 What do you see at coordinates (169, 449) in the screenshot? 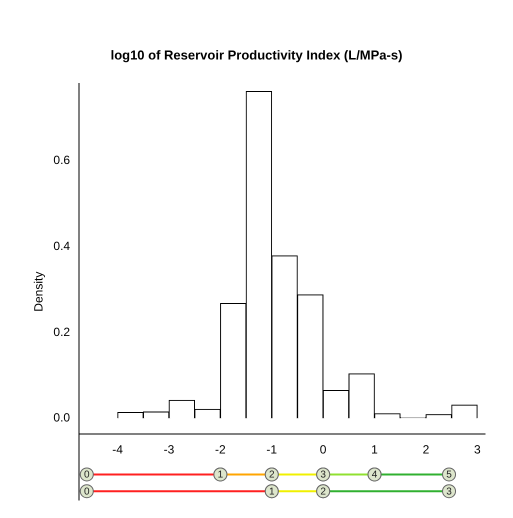
I see `x-tick-label: -3` at bounding box center [169, 449].